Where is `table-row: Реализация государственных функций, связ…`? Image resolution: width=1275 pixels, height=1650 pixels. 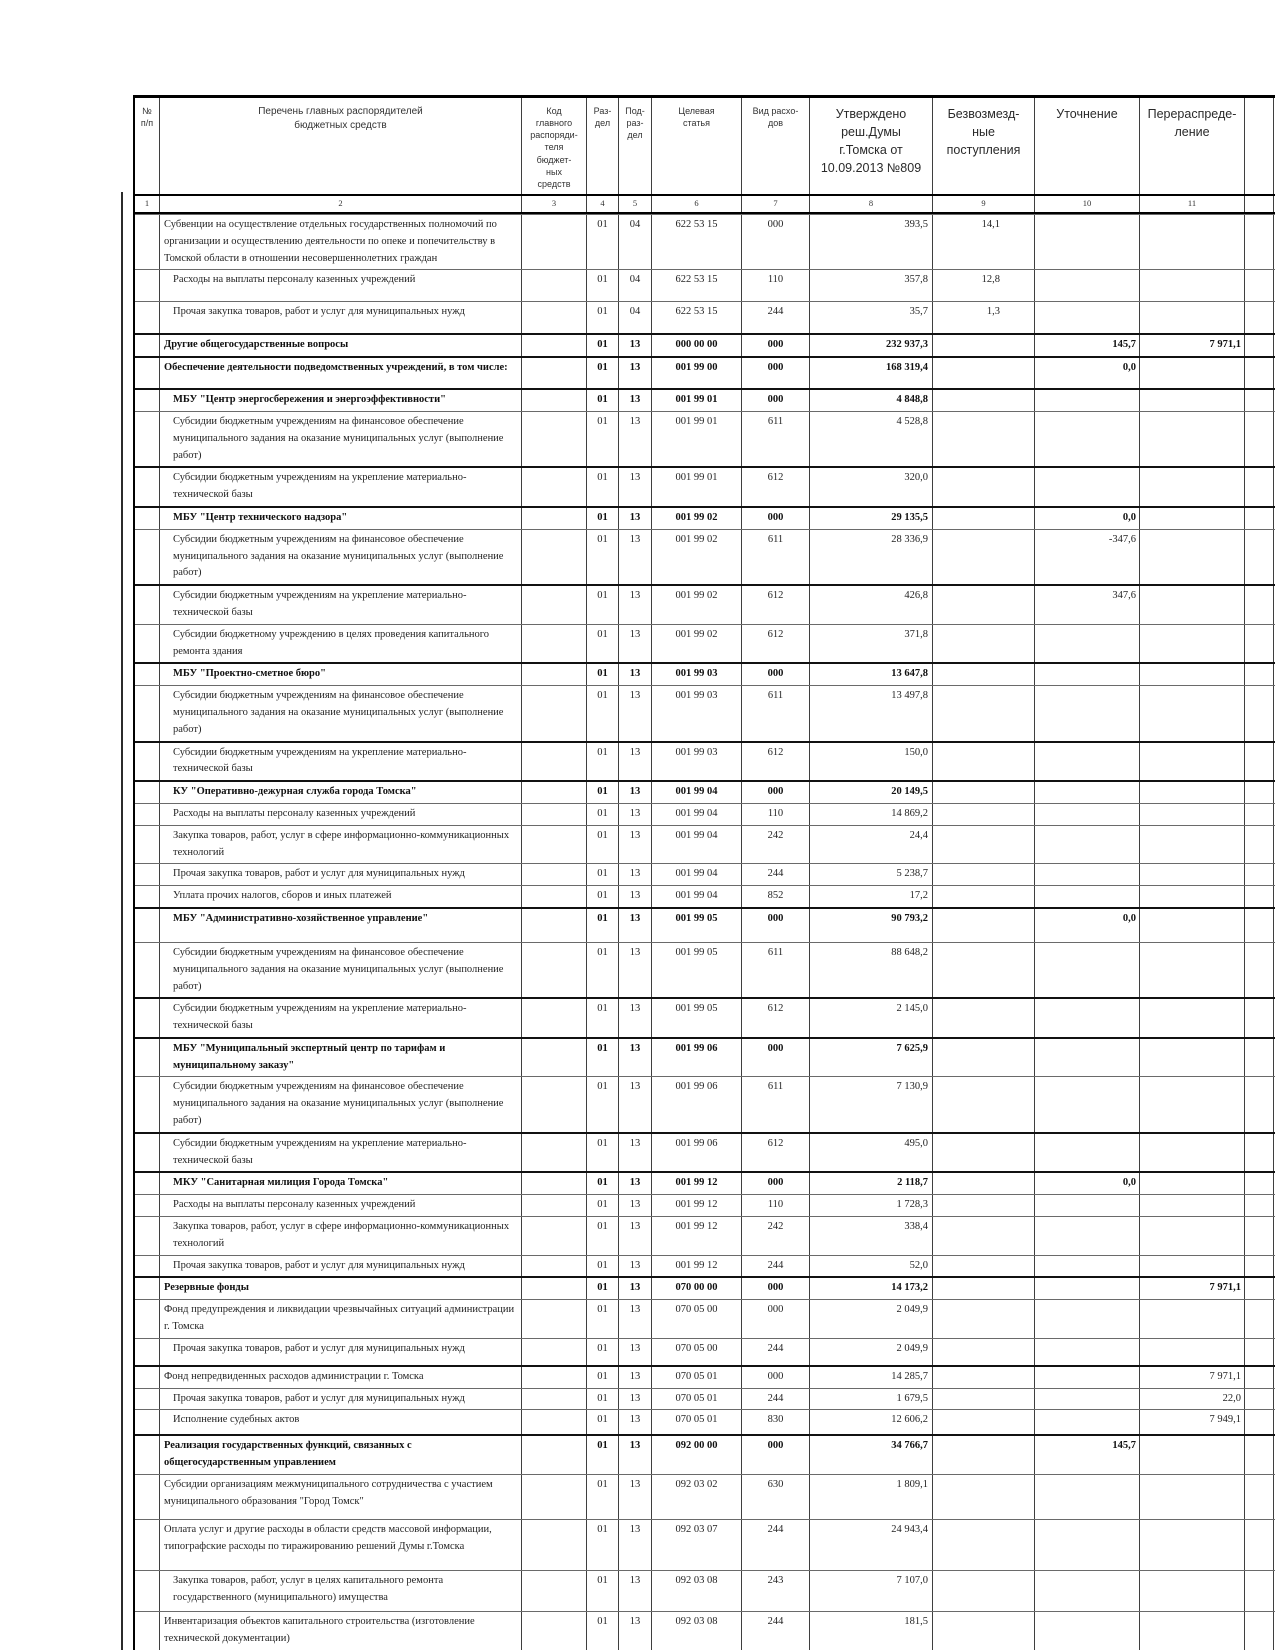
table-row: Реализация государственных функций, связ… is located at coordinates (705, 1454).